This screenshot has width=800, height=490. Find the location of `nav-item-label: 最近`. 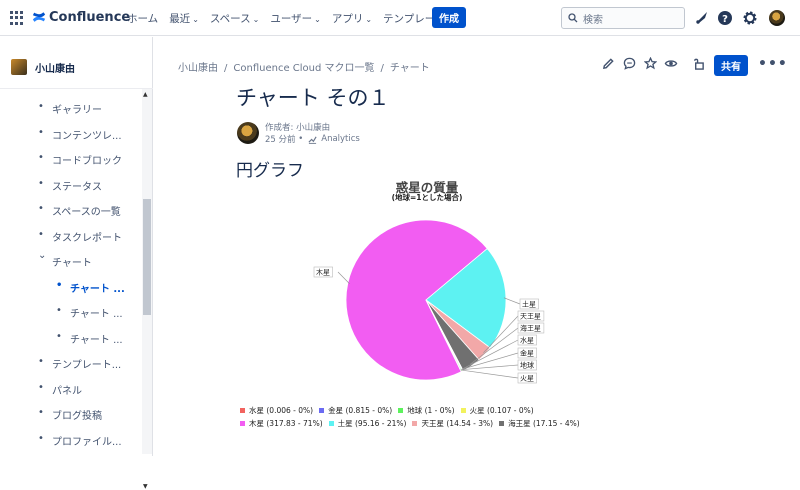

nav-item-label: 最近 is located at coordinates (180, 19).